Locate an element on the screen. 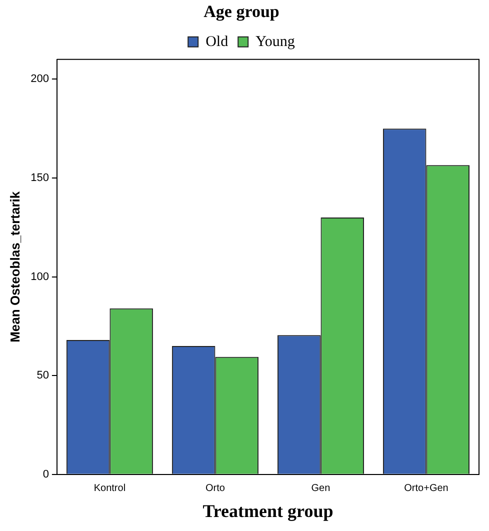 The height and width of the screenshot is (531, 489). legend-label: Young is located at coordinates (276, 42).